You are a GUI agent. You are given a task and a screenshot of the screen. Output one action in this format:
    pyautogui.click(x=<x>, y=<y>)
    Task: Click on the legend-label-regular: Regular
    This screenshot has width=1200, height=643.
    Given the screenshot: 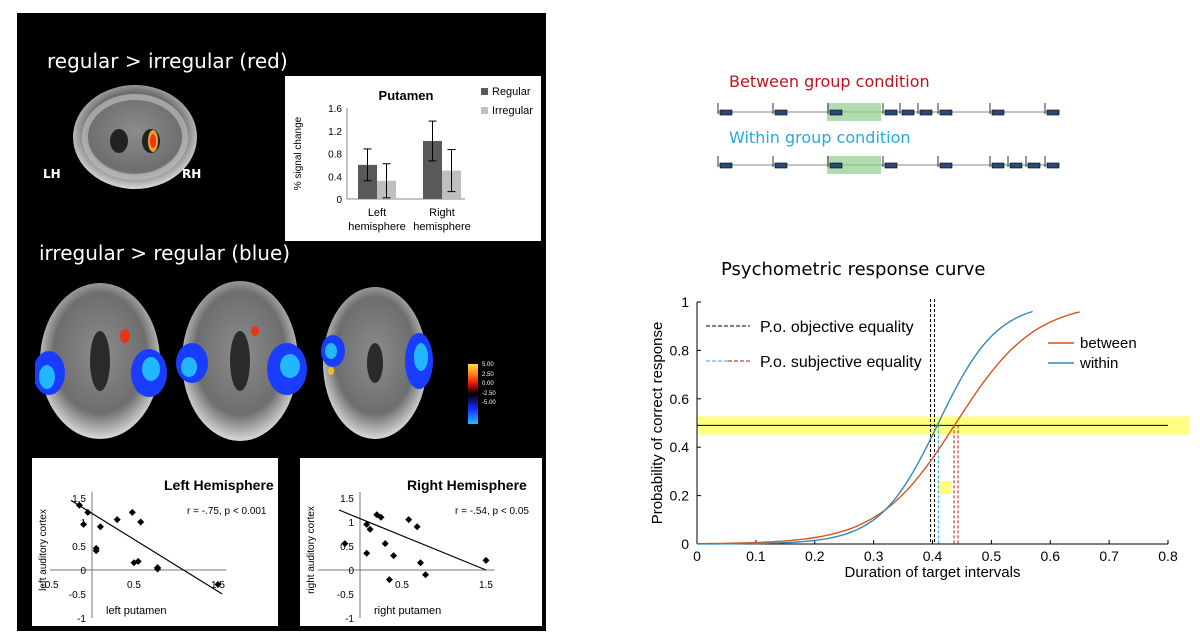 What is the action you would take?
    pyautogui.click(x=511, y=92)
    